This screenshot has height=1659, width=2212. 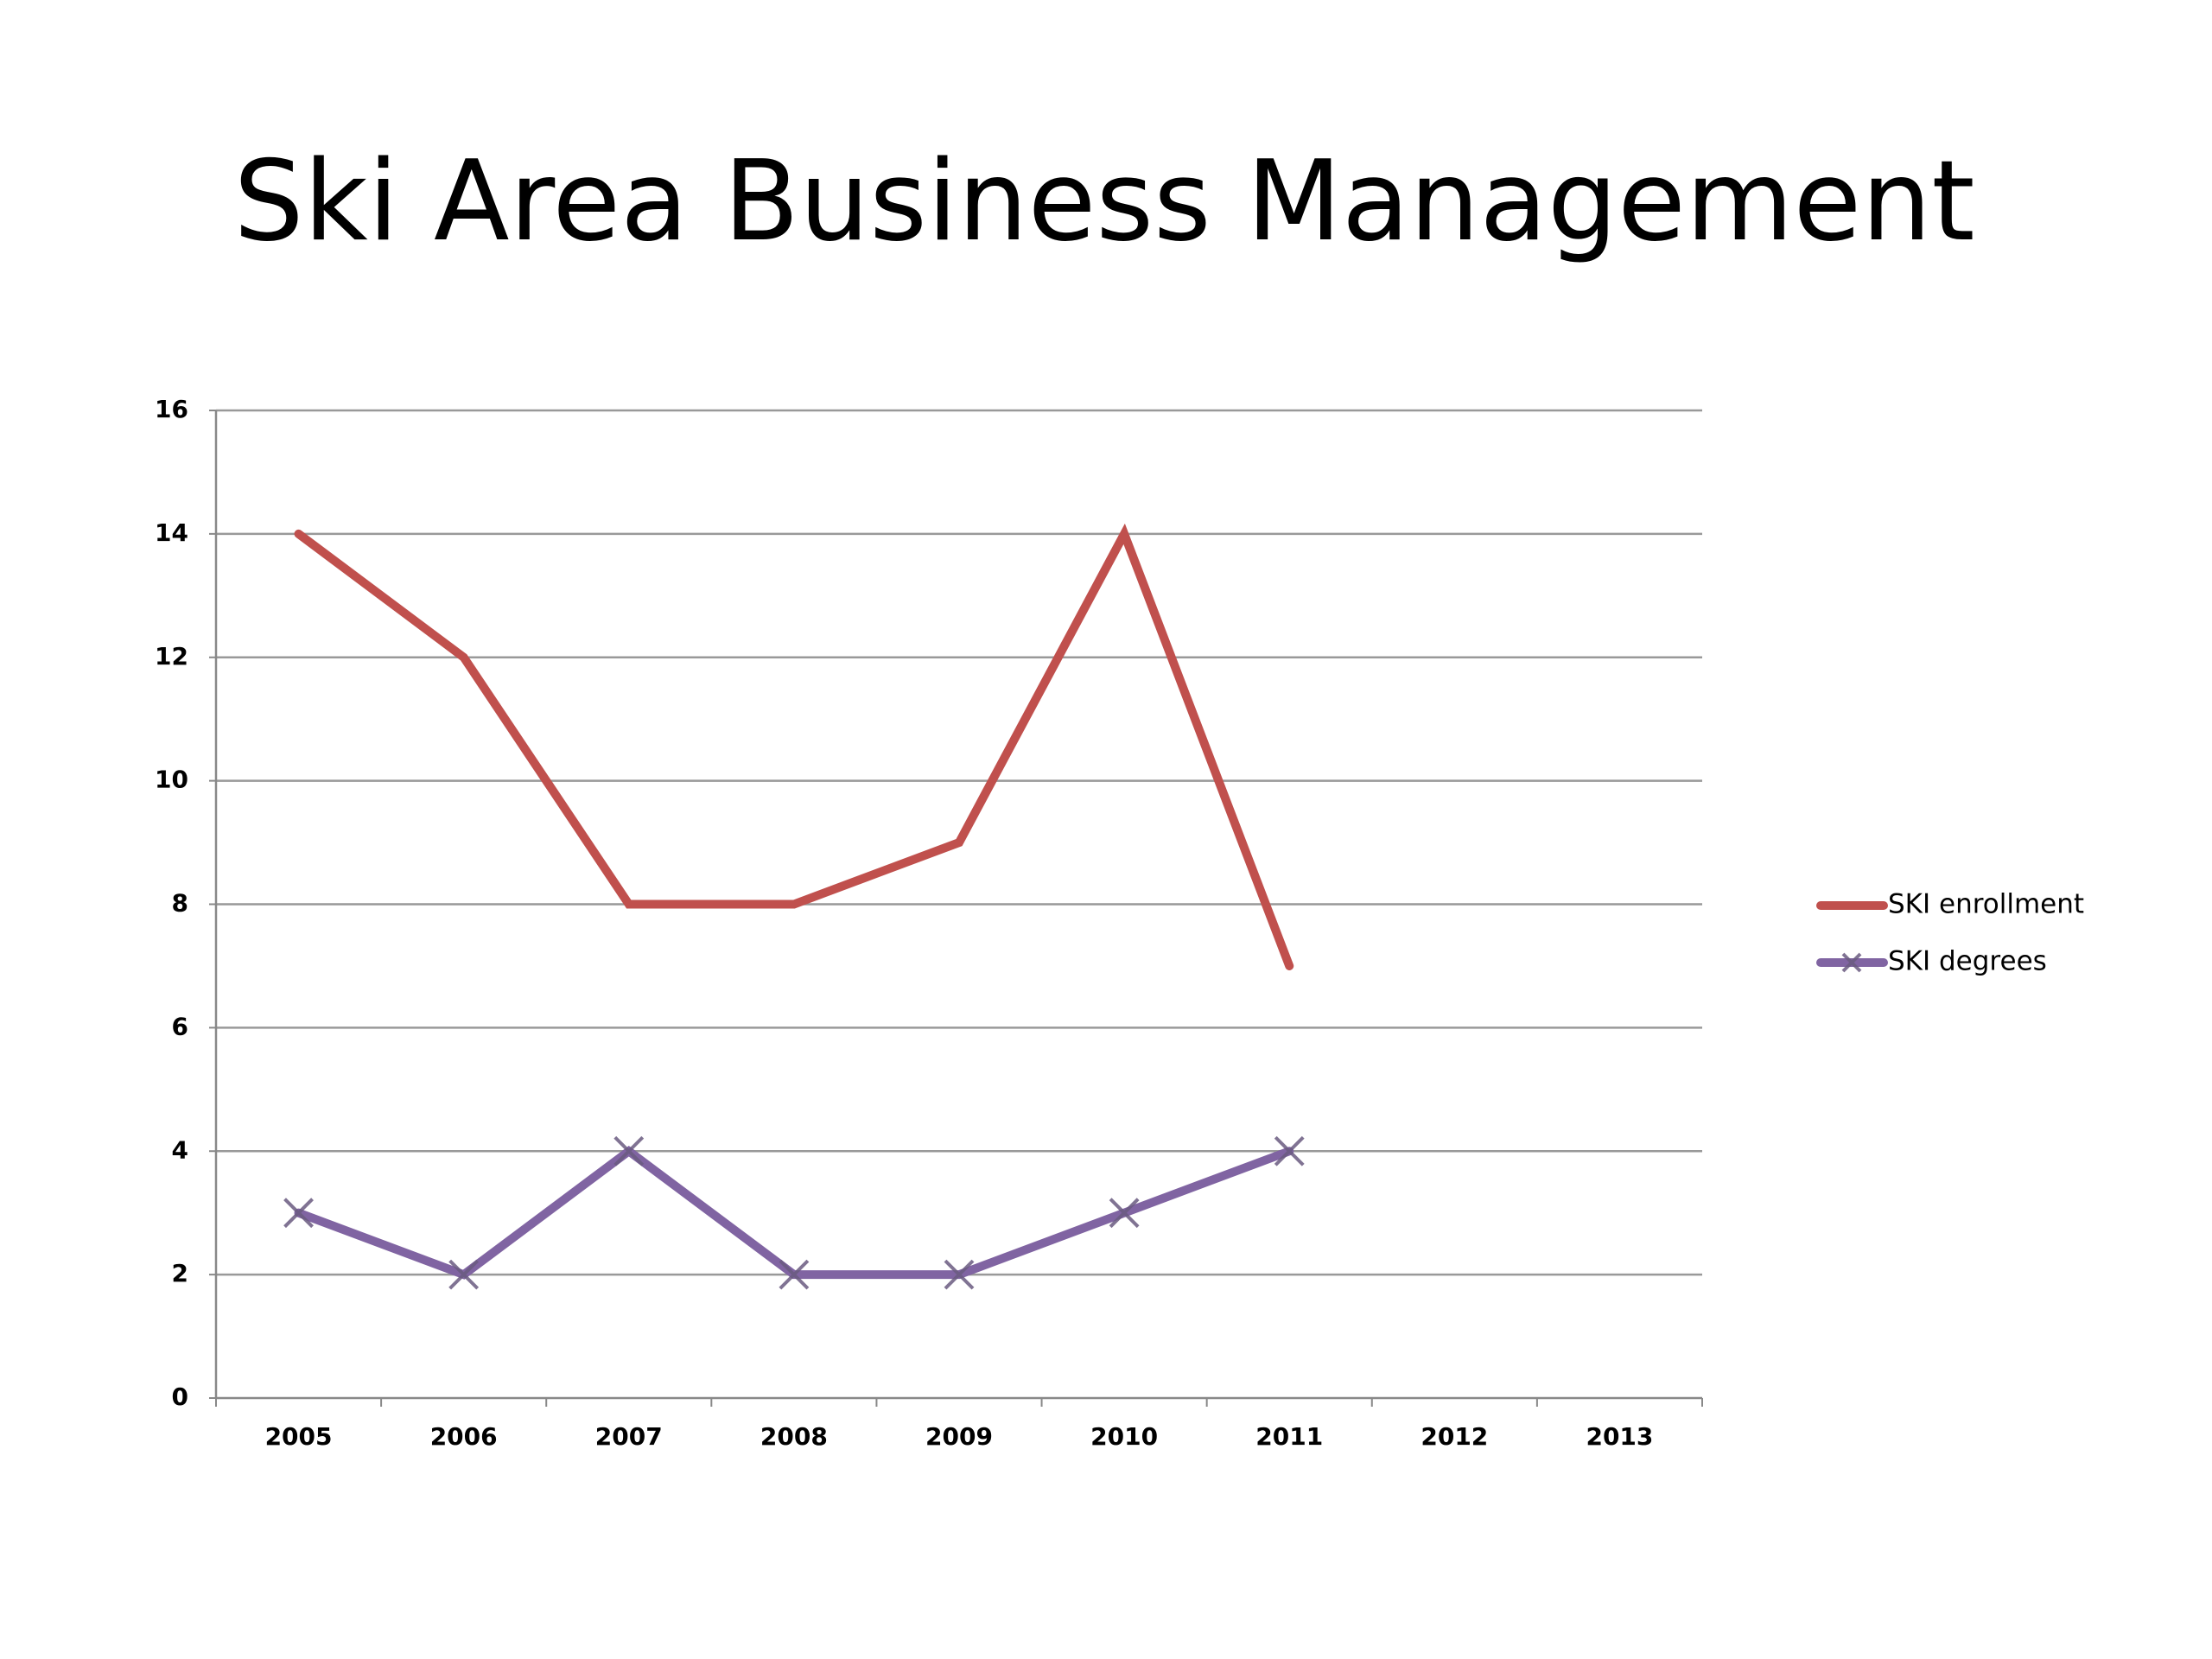 What do you see at coordinates (959, 1436) in the screenshot?
I see `x-tick-label: 2009` at bounding box center [959, 1436].